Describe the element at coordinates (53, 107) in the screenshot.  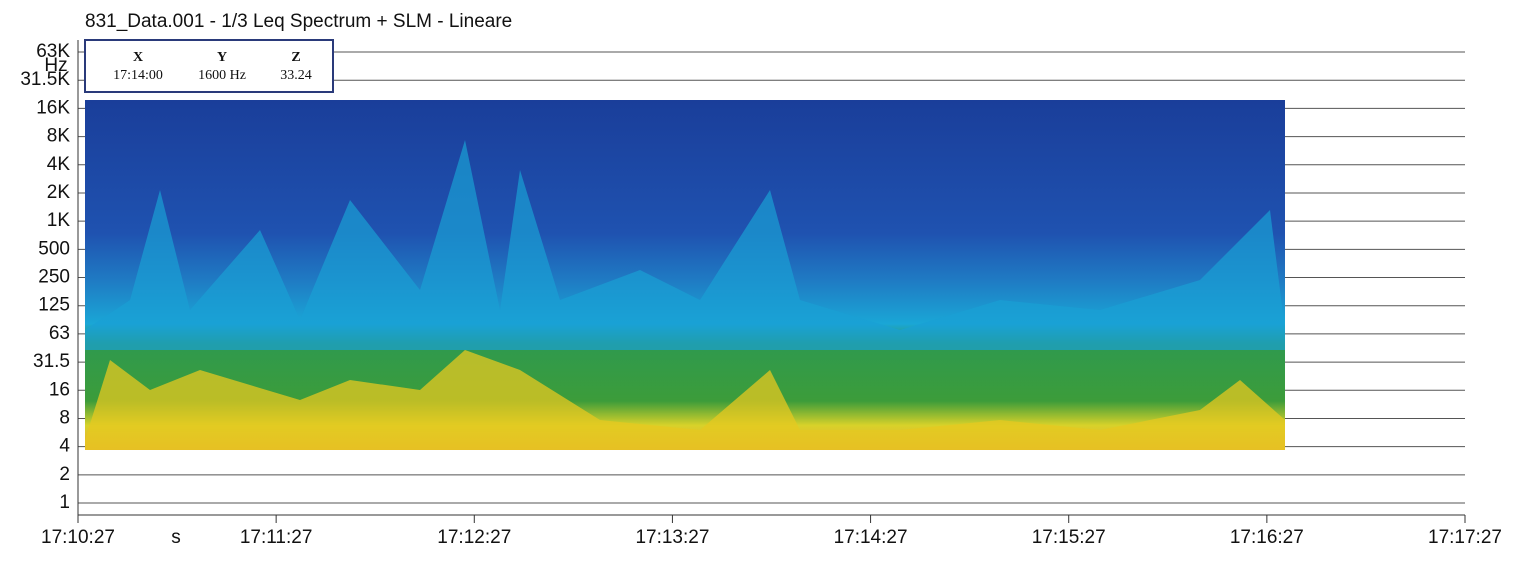
I see `y-tick-label: 16K` at that location.